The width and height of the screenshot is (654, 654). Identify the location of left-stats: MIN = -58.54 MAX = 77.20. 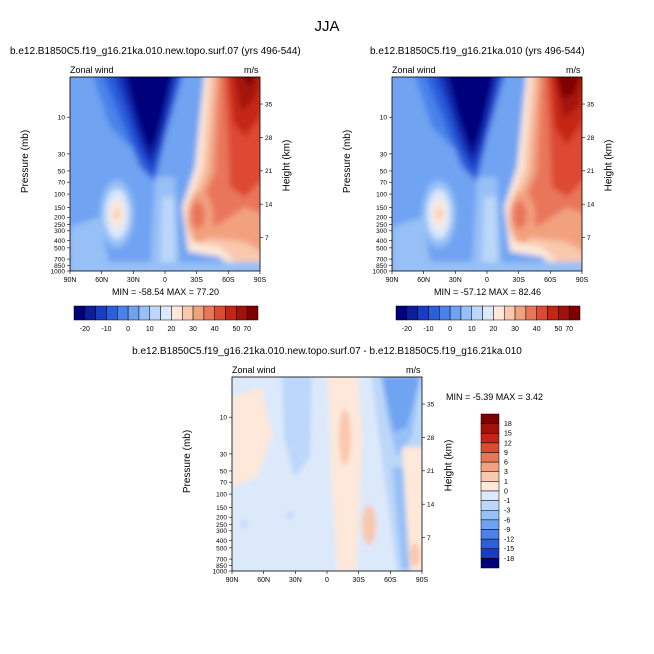
(166, 292).